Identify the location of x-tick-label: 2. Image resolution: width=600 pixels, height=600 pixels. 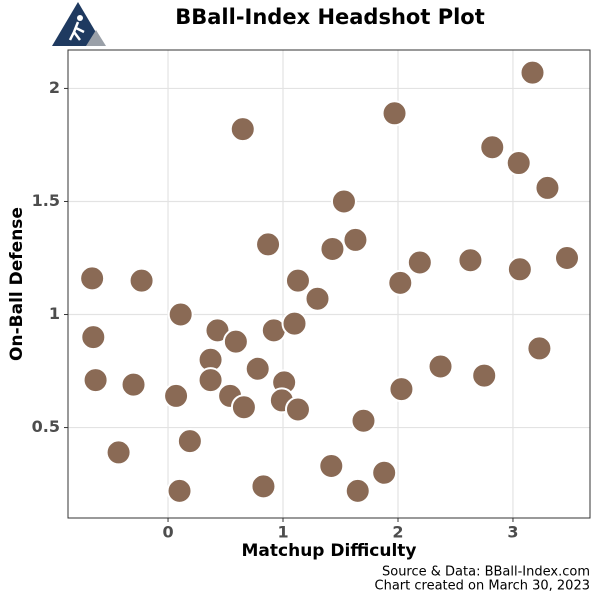
(397, 532).